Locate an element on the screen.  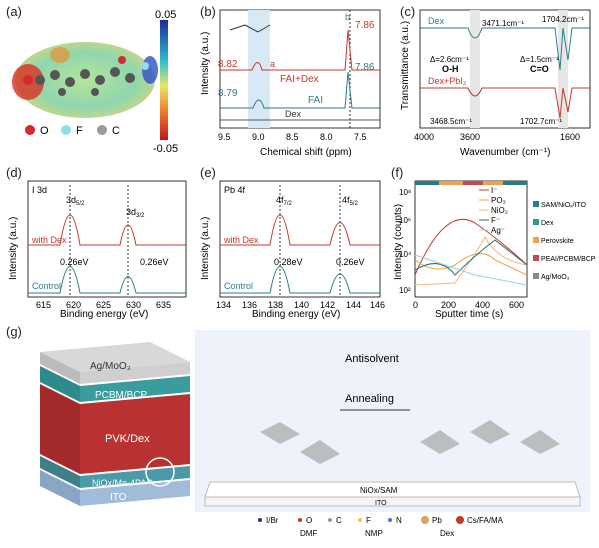
stack-pvk: PVK/Dex is located at coordinates (127, 439).